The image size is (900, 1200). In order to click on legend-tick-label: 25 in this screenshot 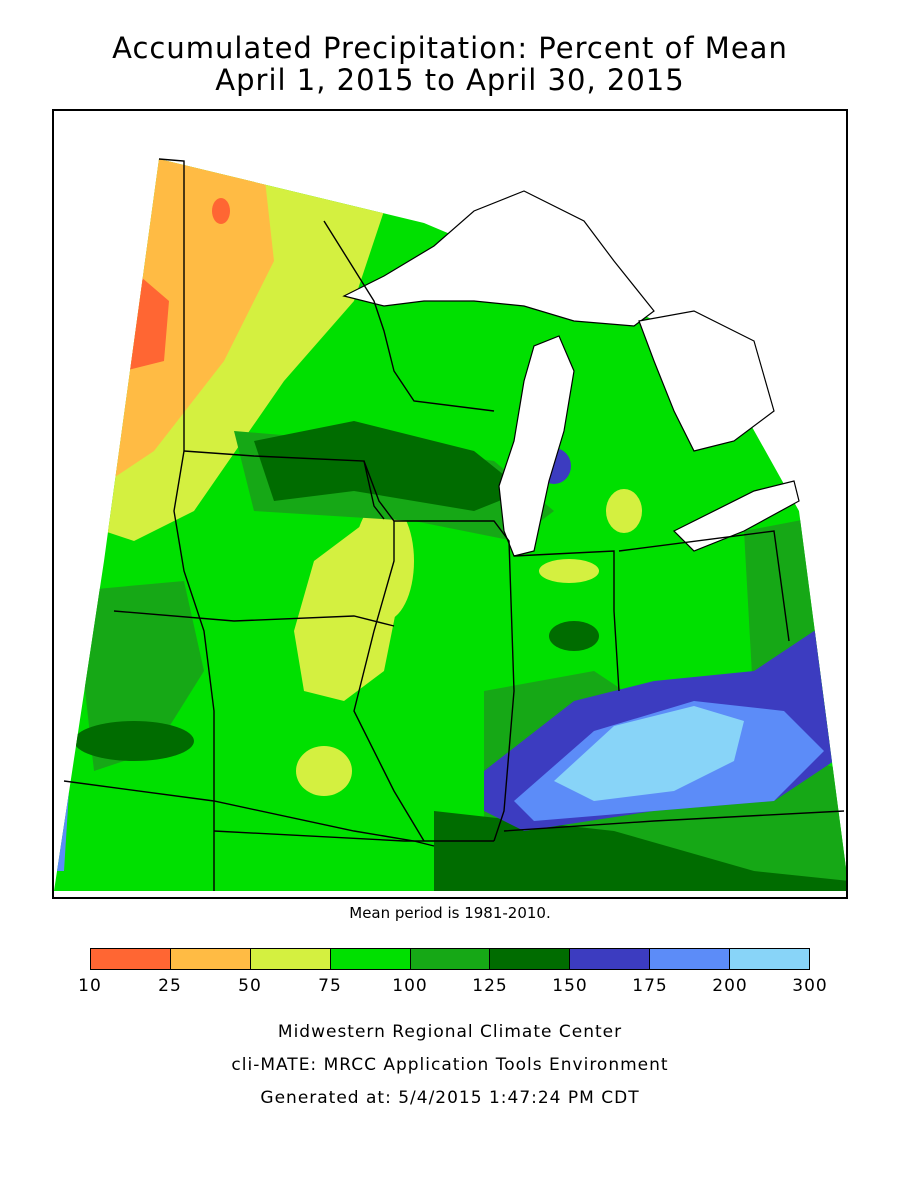, I will do `click(170, 986)`.